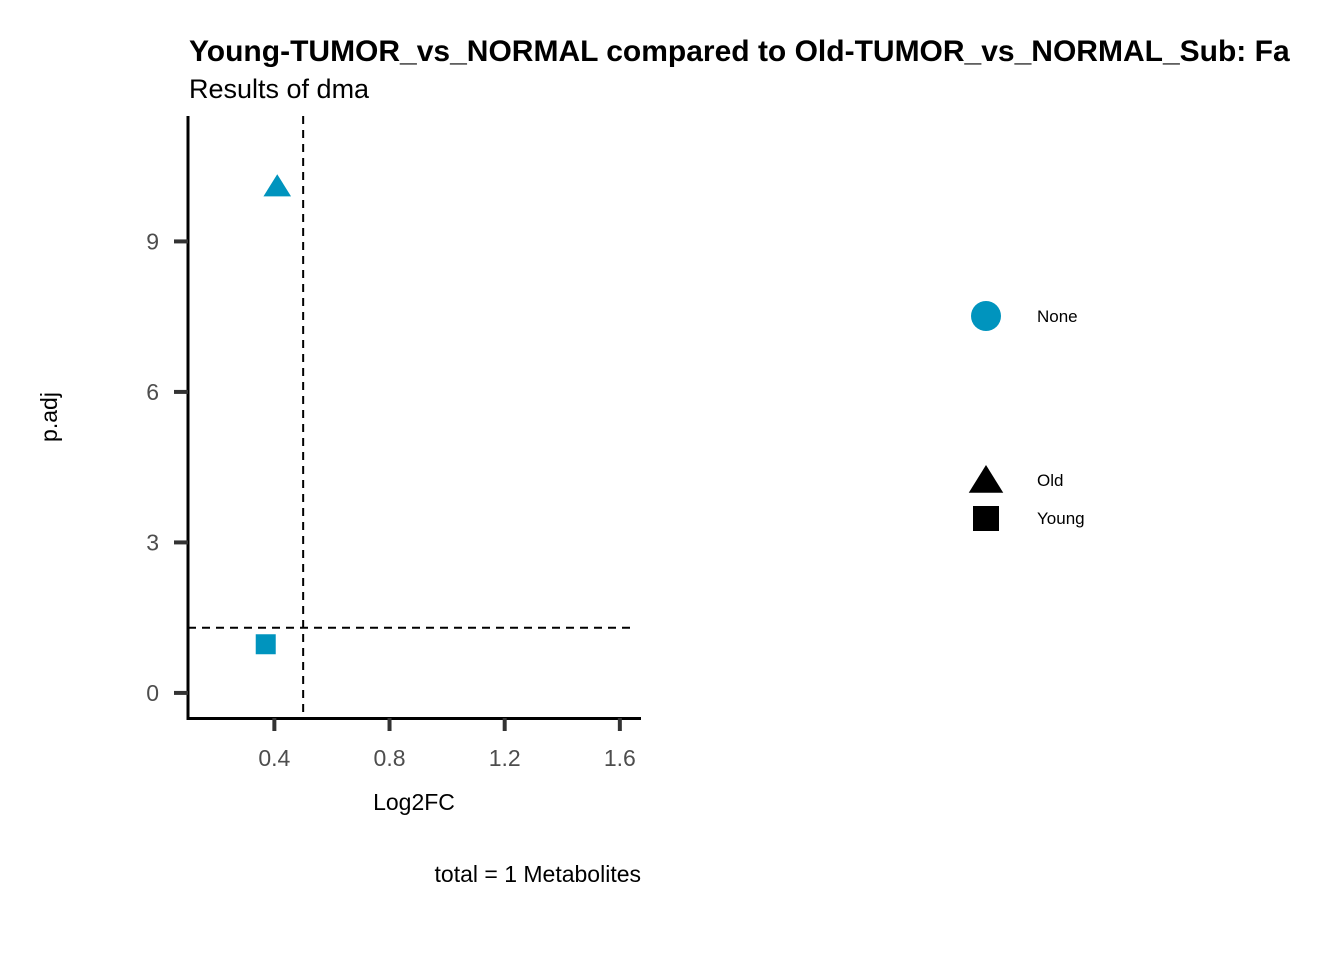  Describe the element at coordinates (620, 758) in the screenshot. I see `x-tick-label: 1.6` at that location.